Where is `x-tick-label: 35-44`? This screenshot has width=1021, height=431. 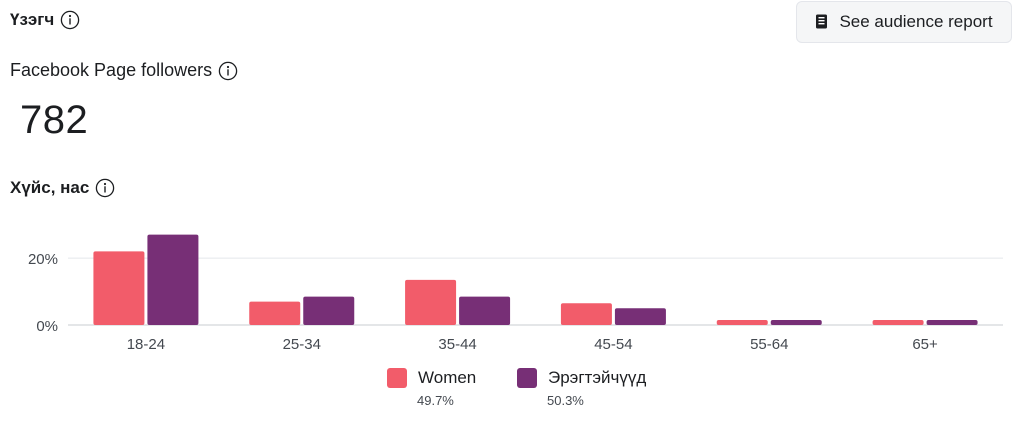 x-tick-label: 35-44 is located at coordinates (457, 344).